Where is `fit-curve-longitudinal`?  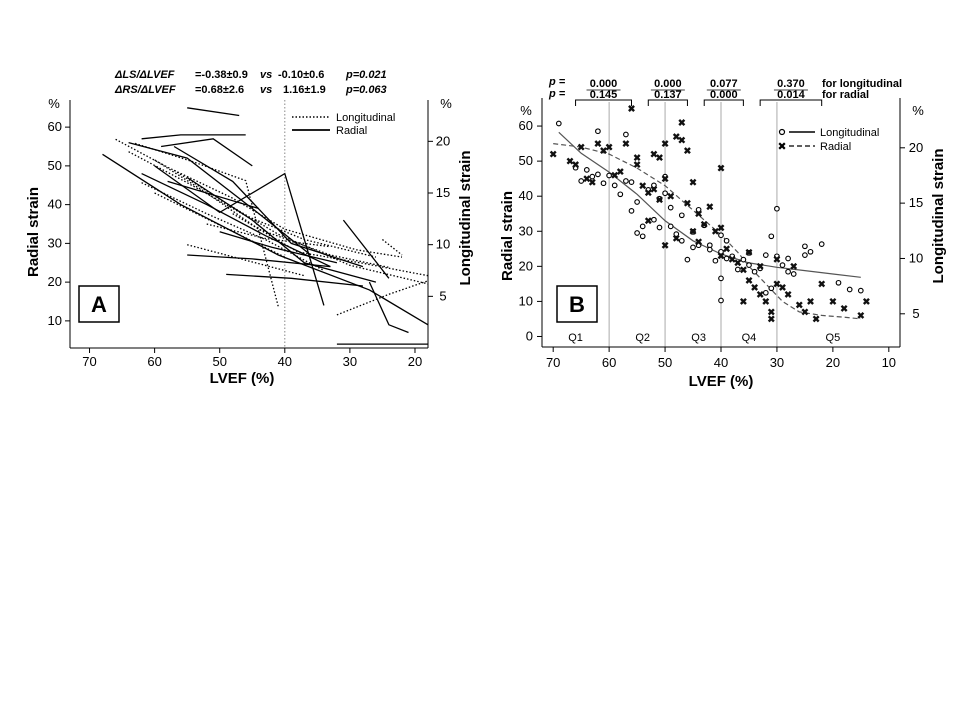 fit-curve-longitudinal is located at coordinates (709, 204).